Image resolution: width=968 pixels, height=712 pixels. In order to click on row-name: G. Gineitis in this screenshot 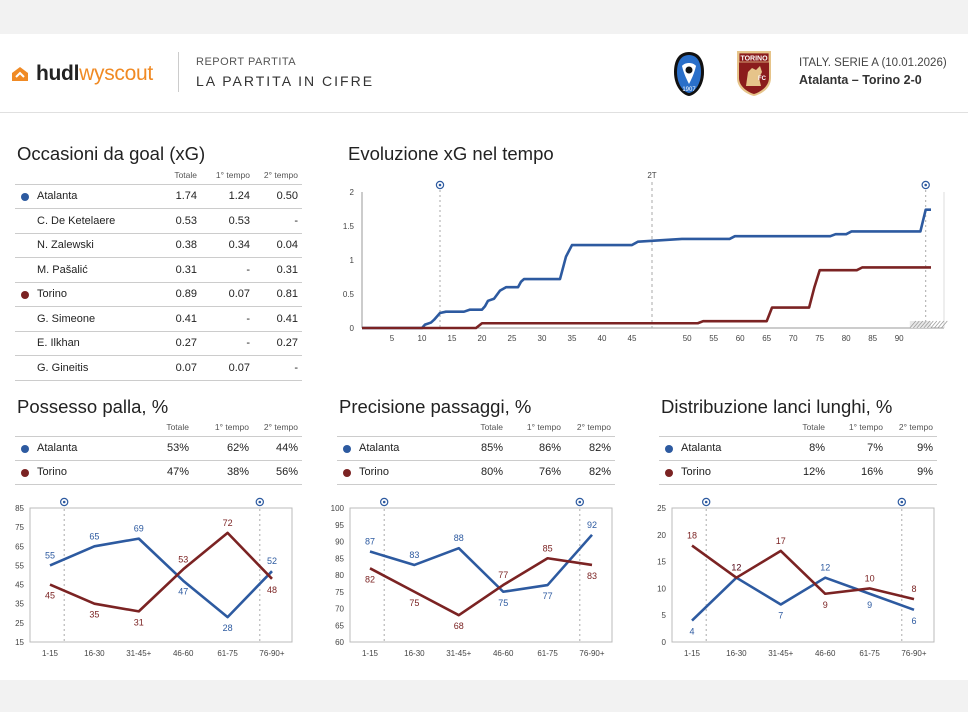, I will do `click(63, 367)`.